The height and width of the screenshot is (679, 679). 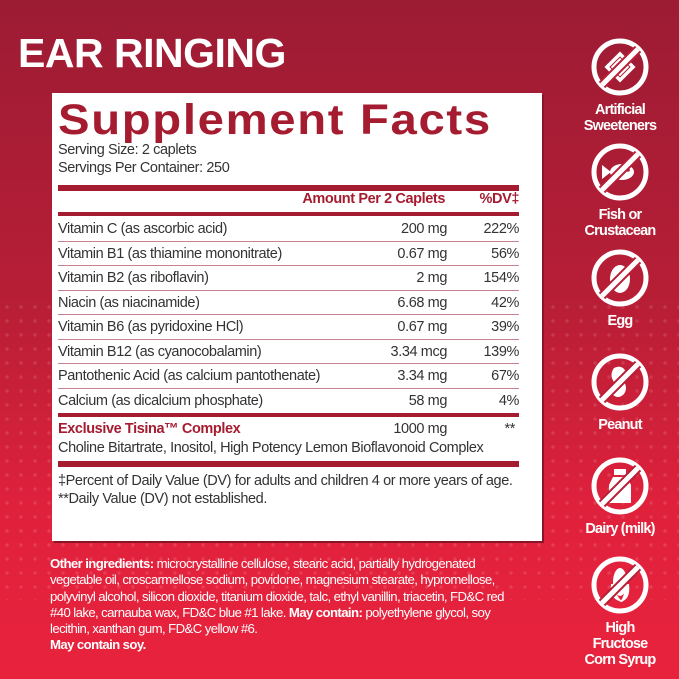 What do you see at coordinates (620, 382) in the screenshot?
I see `peanut-icon` at bounding box center [620, 382].